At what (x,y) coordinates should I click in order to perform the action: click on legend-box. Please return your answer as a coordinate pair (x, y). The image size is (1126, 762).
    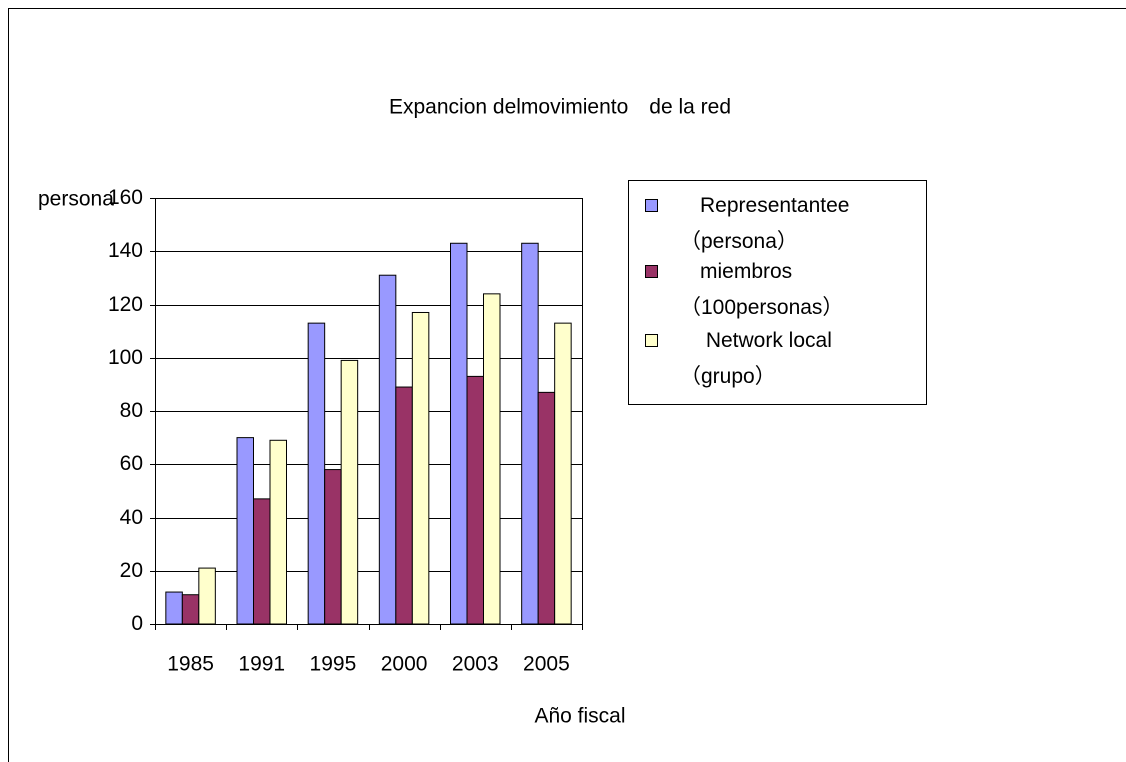
    Looking at the image, I should click on (777, 292).